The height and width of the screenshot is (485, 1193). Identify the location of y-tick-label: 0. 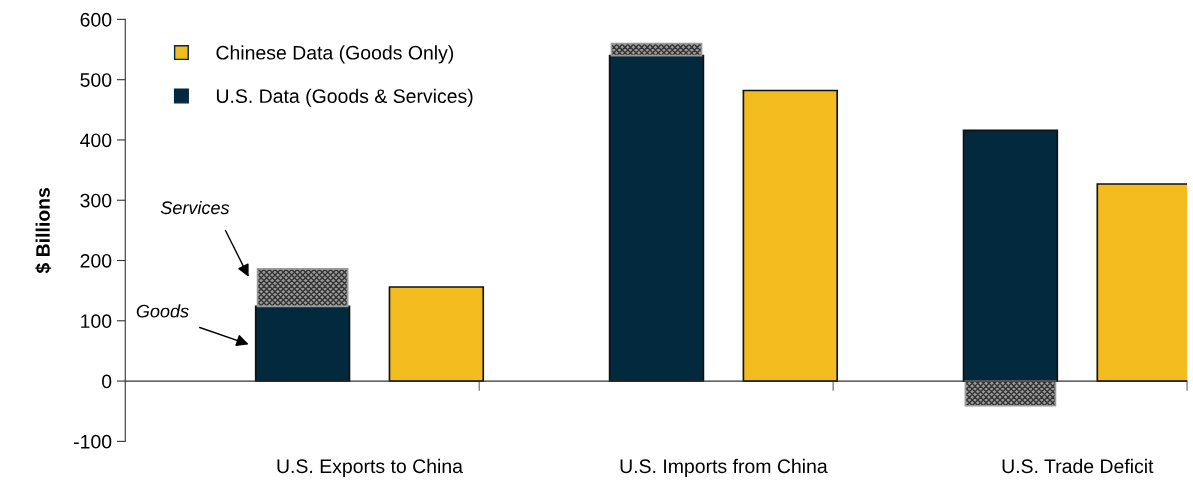
(107, 381).